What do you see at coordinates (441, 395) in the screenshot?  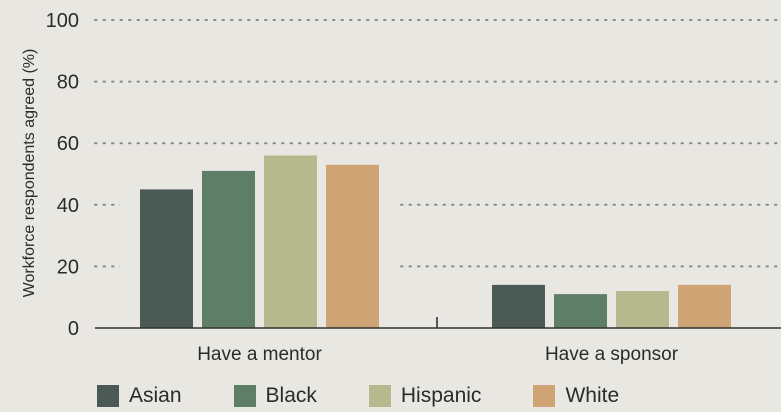 I see `legend-label-hispanic: Hispanic` at bounding box center [441, 395].